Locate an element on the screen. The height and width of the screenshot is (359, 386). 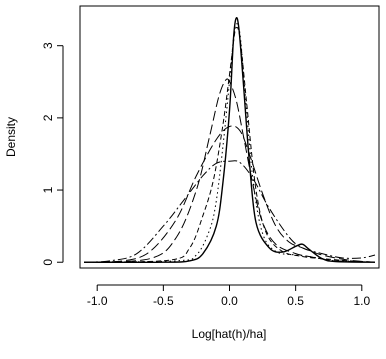
x-tick-label: 1.0 is located at coordinates (361, 301).